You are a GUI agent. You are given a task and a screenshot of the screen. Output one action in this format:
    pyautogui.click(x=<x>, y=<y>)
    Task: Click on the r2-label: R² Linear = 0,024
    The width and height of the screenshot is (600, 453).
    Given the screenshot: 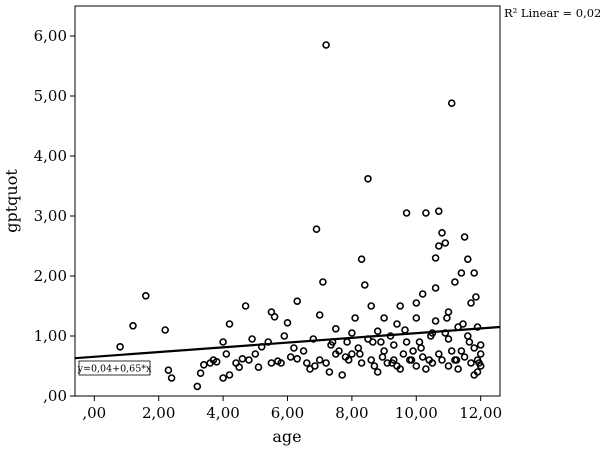 What is the action you would take?
    pyautogui.click(x=552, y=13)
    